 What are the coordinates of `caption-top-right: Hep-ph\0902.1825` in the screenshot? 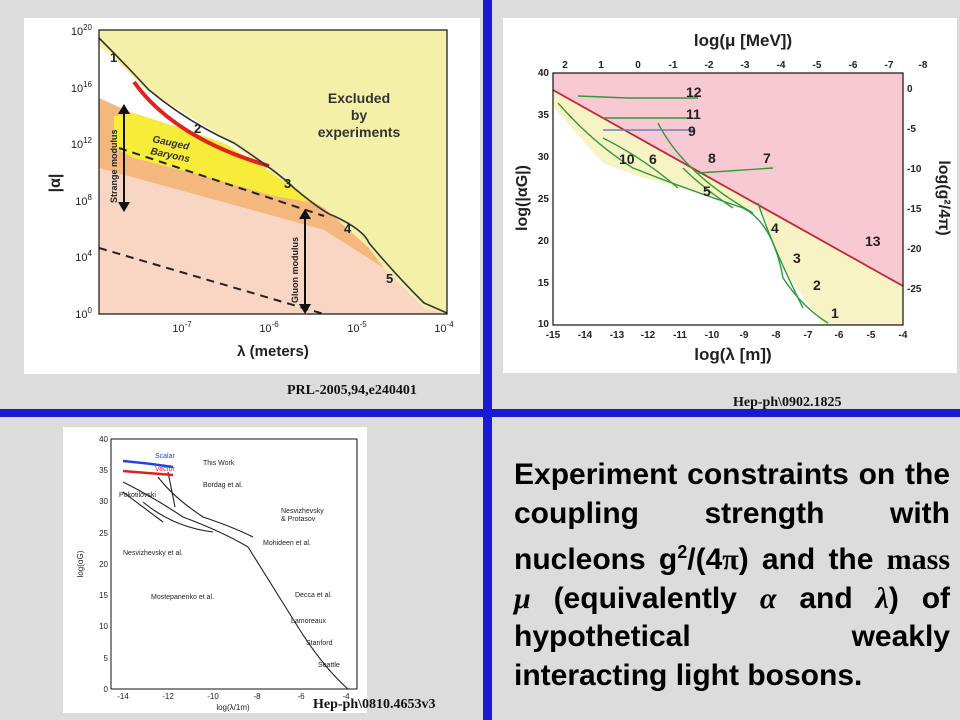 It's located at (787, 402).